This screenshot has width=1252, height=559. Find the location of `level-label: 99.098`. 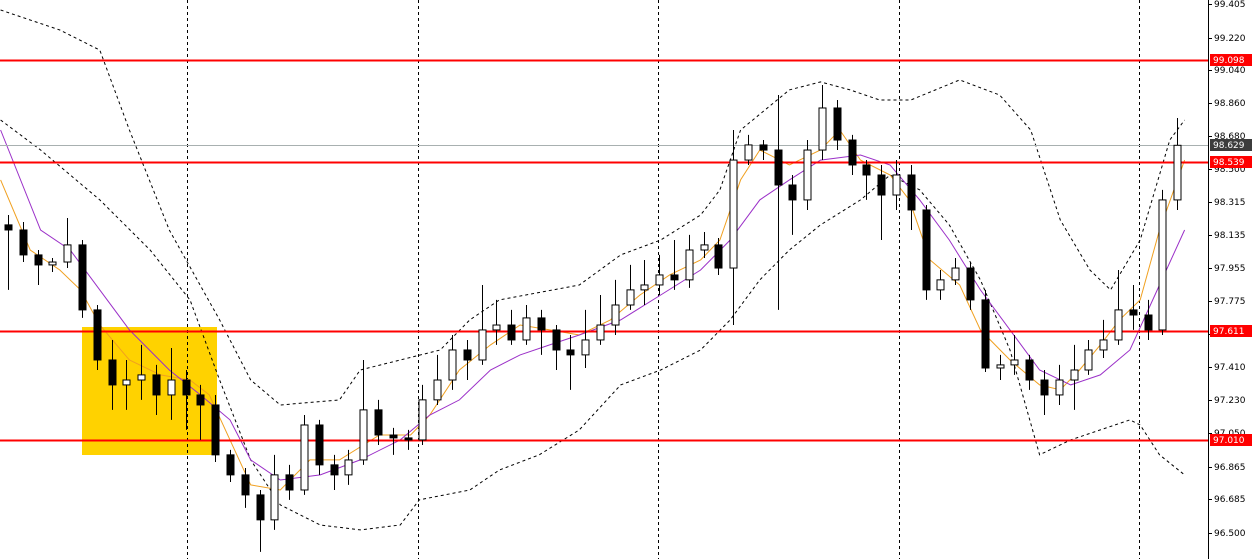

level-label: 99.098 is located at coordinates (1229, 61).